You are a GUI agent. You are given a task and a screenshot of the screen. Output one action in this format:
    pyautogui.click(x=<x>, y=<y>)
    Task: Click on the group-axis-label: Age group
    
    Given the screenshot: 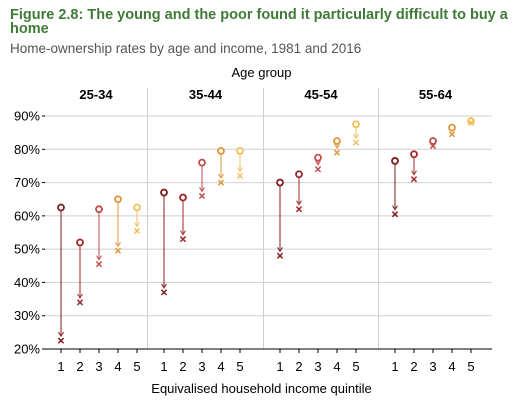 What is the action you would take?
    pyautogui.click(x=261, y=72)
    